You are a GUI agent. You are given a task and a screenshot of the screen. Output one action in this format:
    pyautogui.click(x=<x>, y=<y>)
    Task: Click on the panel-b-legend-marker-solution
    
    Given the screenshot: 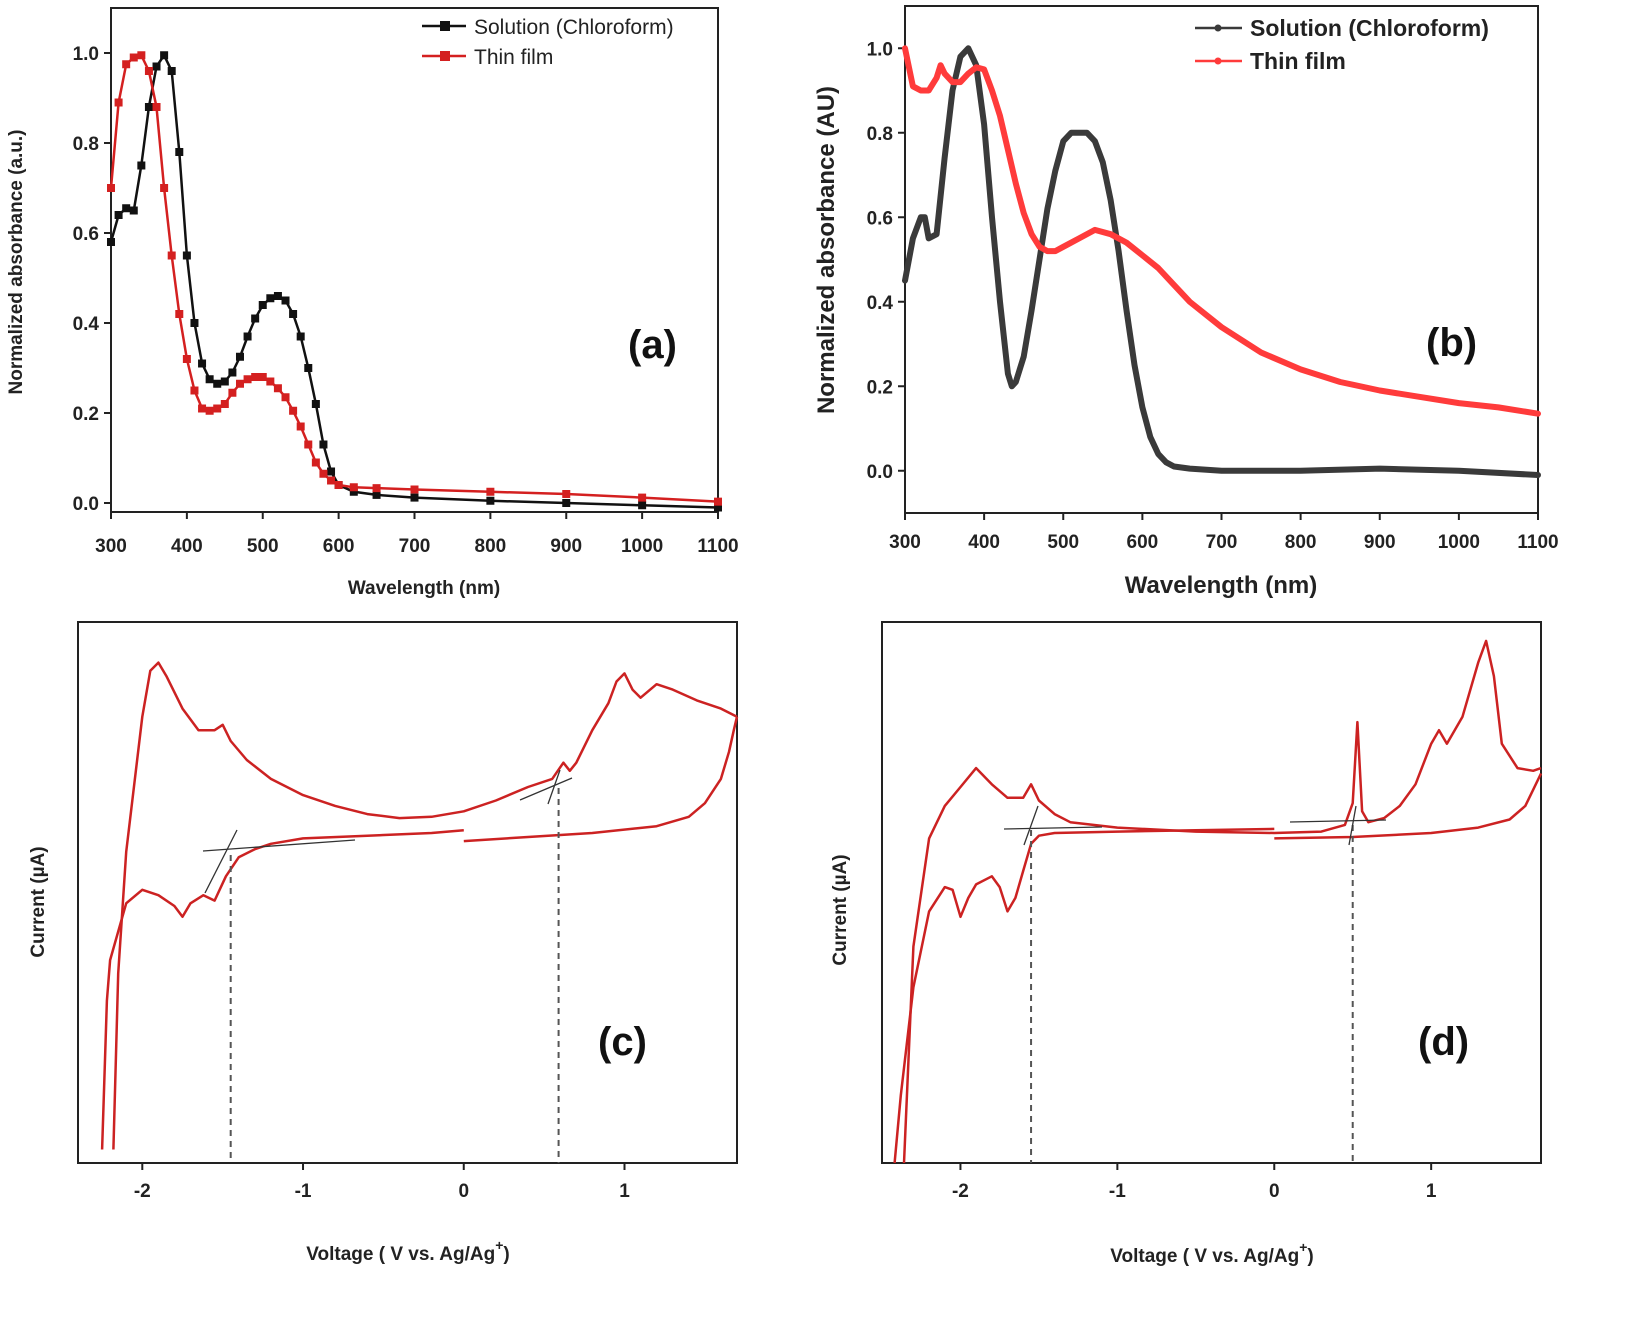 What is the action you would take?
    pyautogui.click(x=1218, y=28)
    